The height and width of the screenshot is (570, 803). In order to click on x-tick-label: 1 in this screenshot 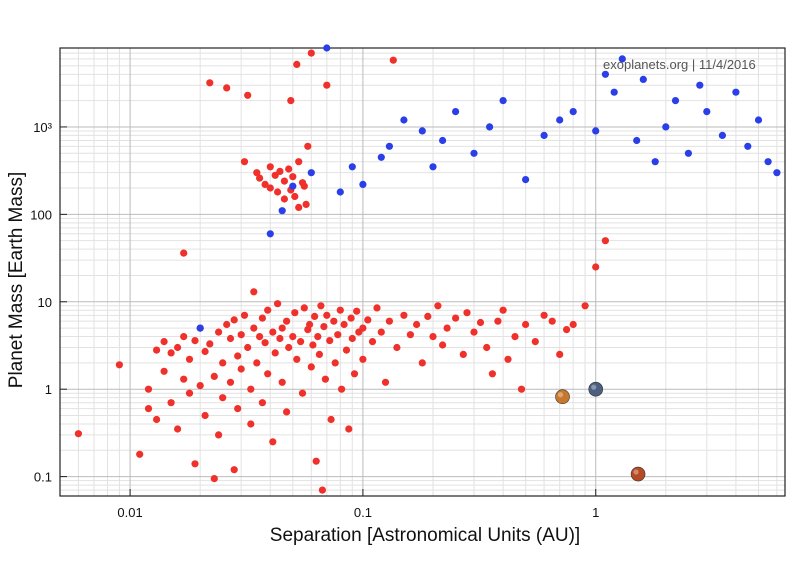, I will do `click(595, 512)`.